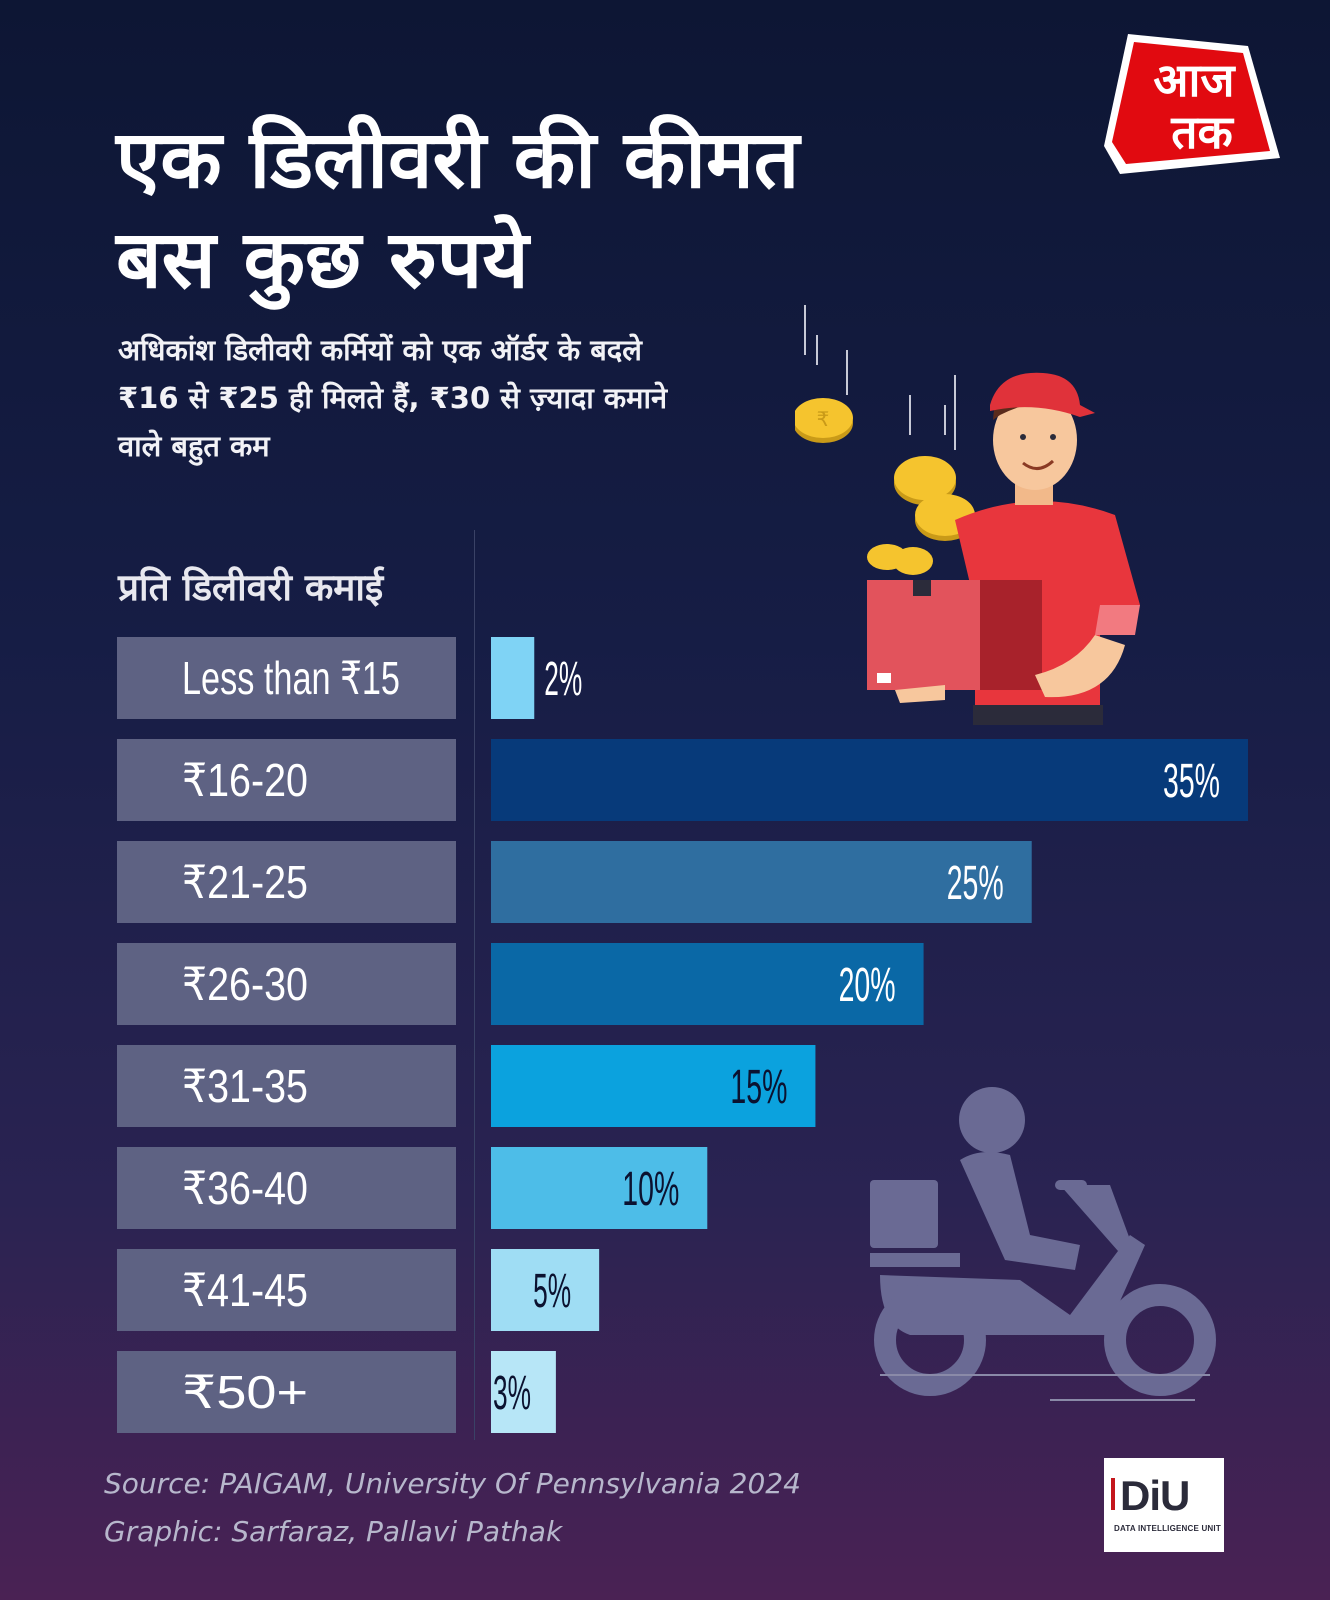  Describe the element at coordinates (245, 1188) in the screenshot. I see `category-label: ₹36-40` at that location.